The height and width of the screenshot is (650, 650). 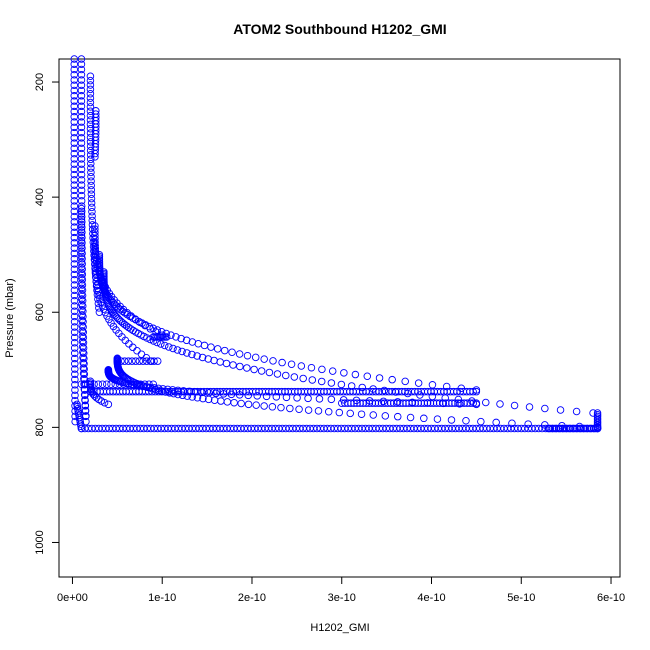 What do you see at coordinates (341, 590) in the screenshot?
I see `x-axis: 0e+00 1e-10 2e-10 3e-10 4e-10 5e-10 6e-10` at bounding box center [341, 590].